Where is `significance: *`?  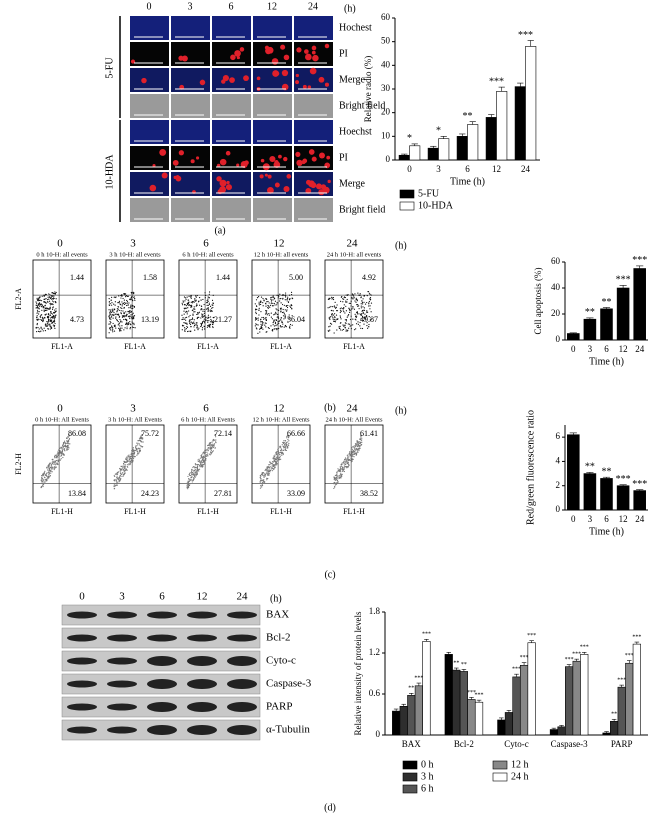 significance: * is located at coordinates (409, 138).